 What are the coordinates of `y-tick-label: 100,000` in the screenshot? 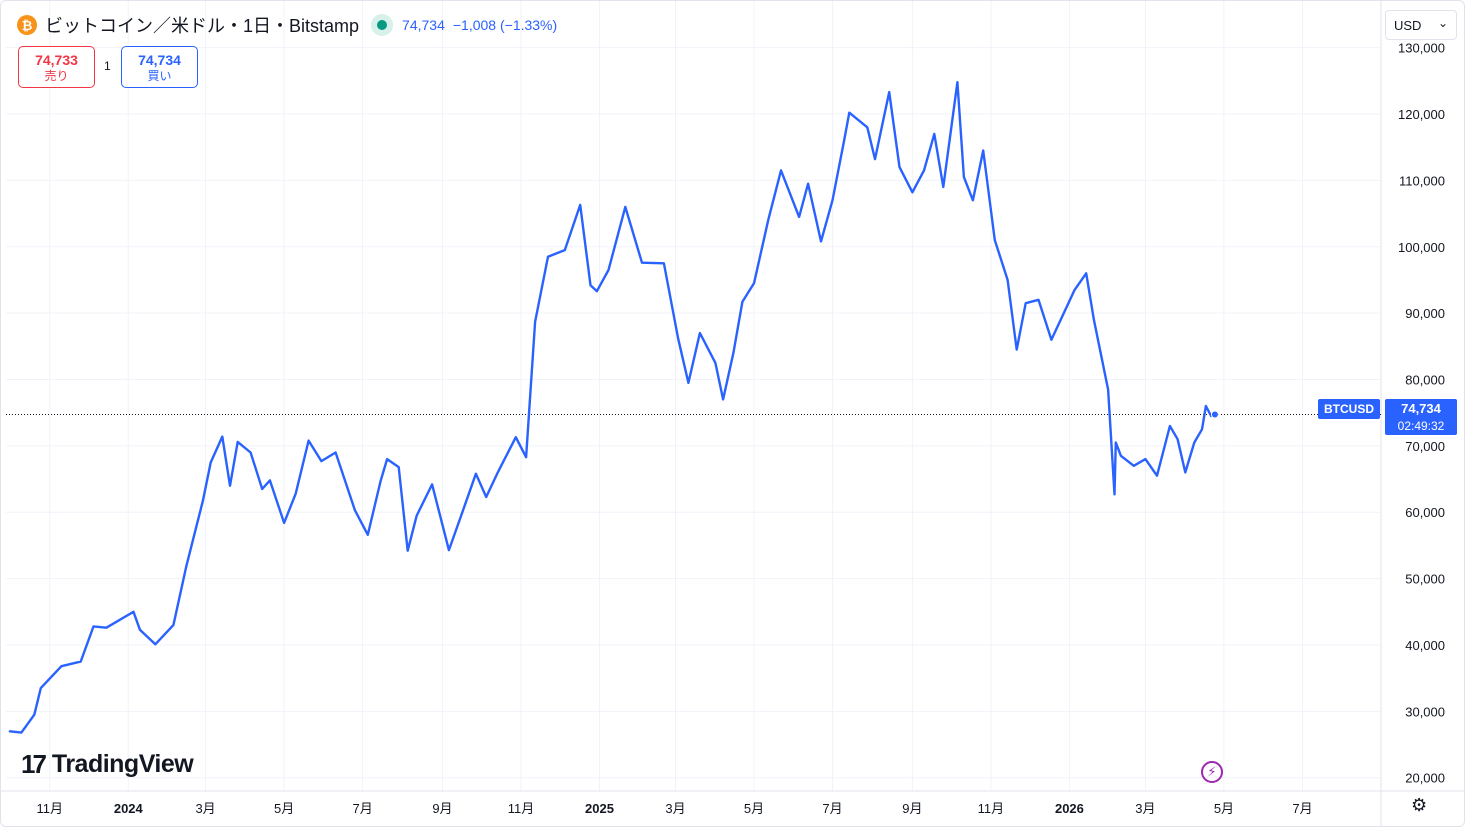 It's located at (1421, 247).